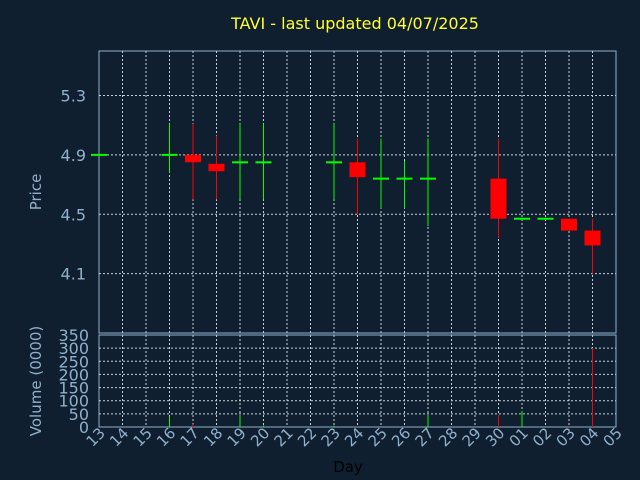 The height and width of the screenshot is (480, 640). I want to click on volume-tick-label: 250, so click(73, 361).